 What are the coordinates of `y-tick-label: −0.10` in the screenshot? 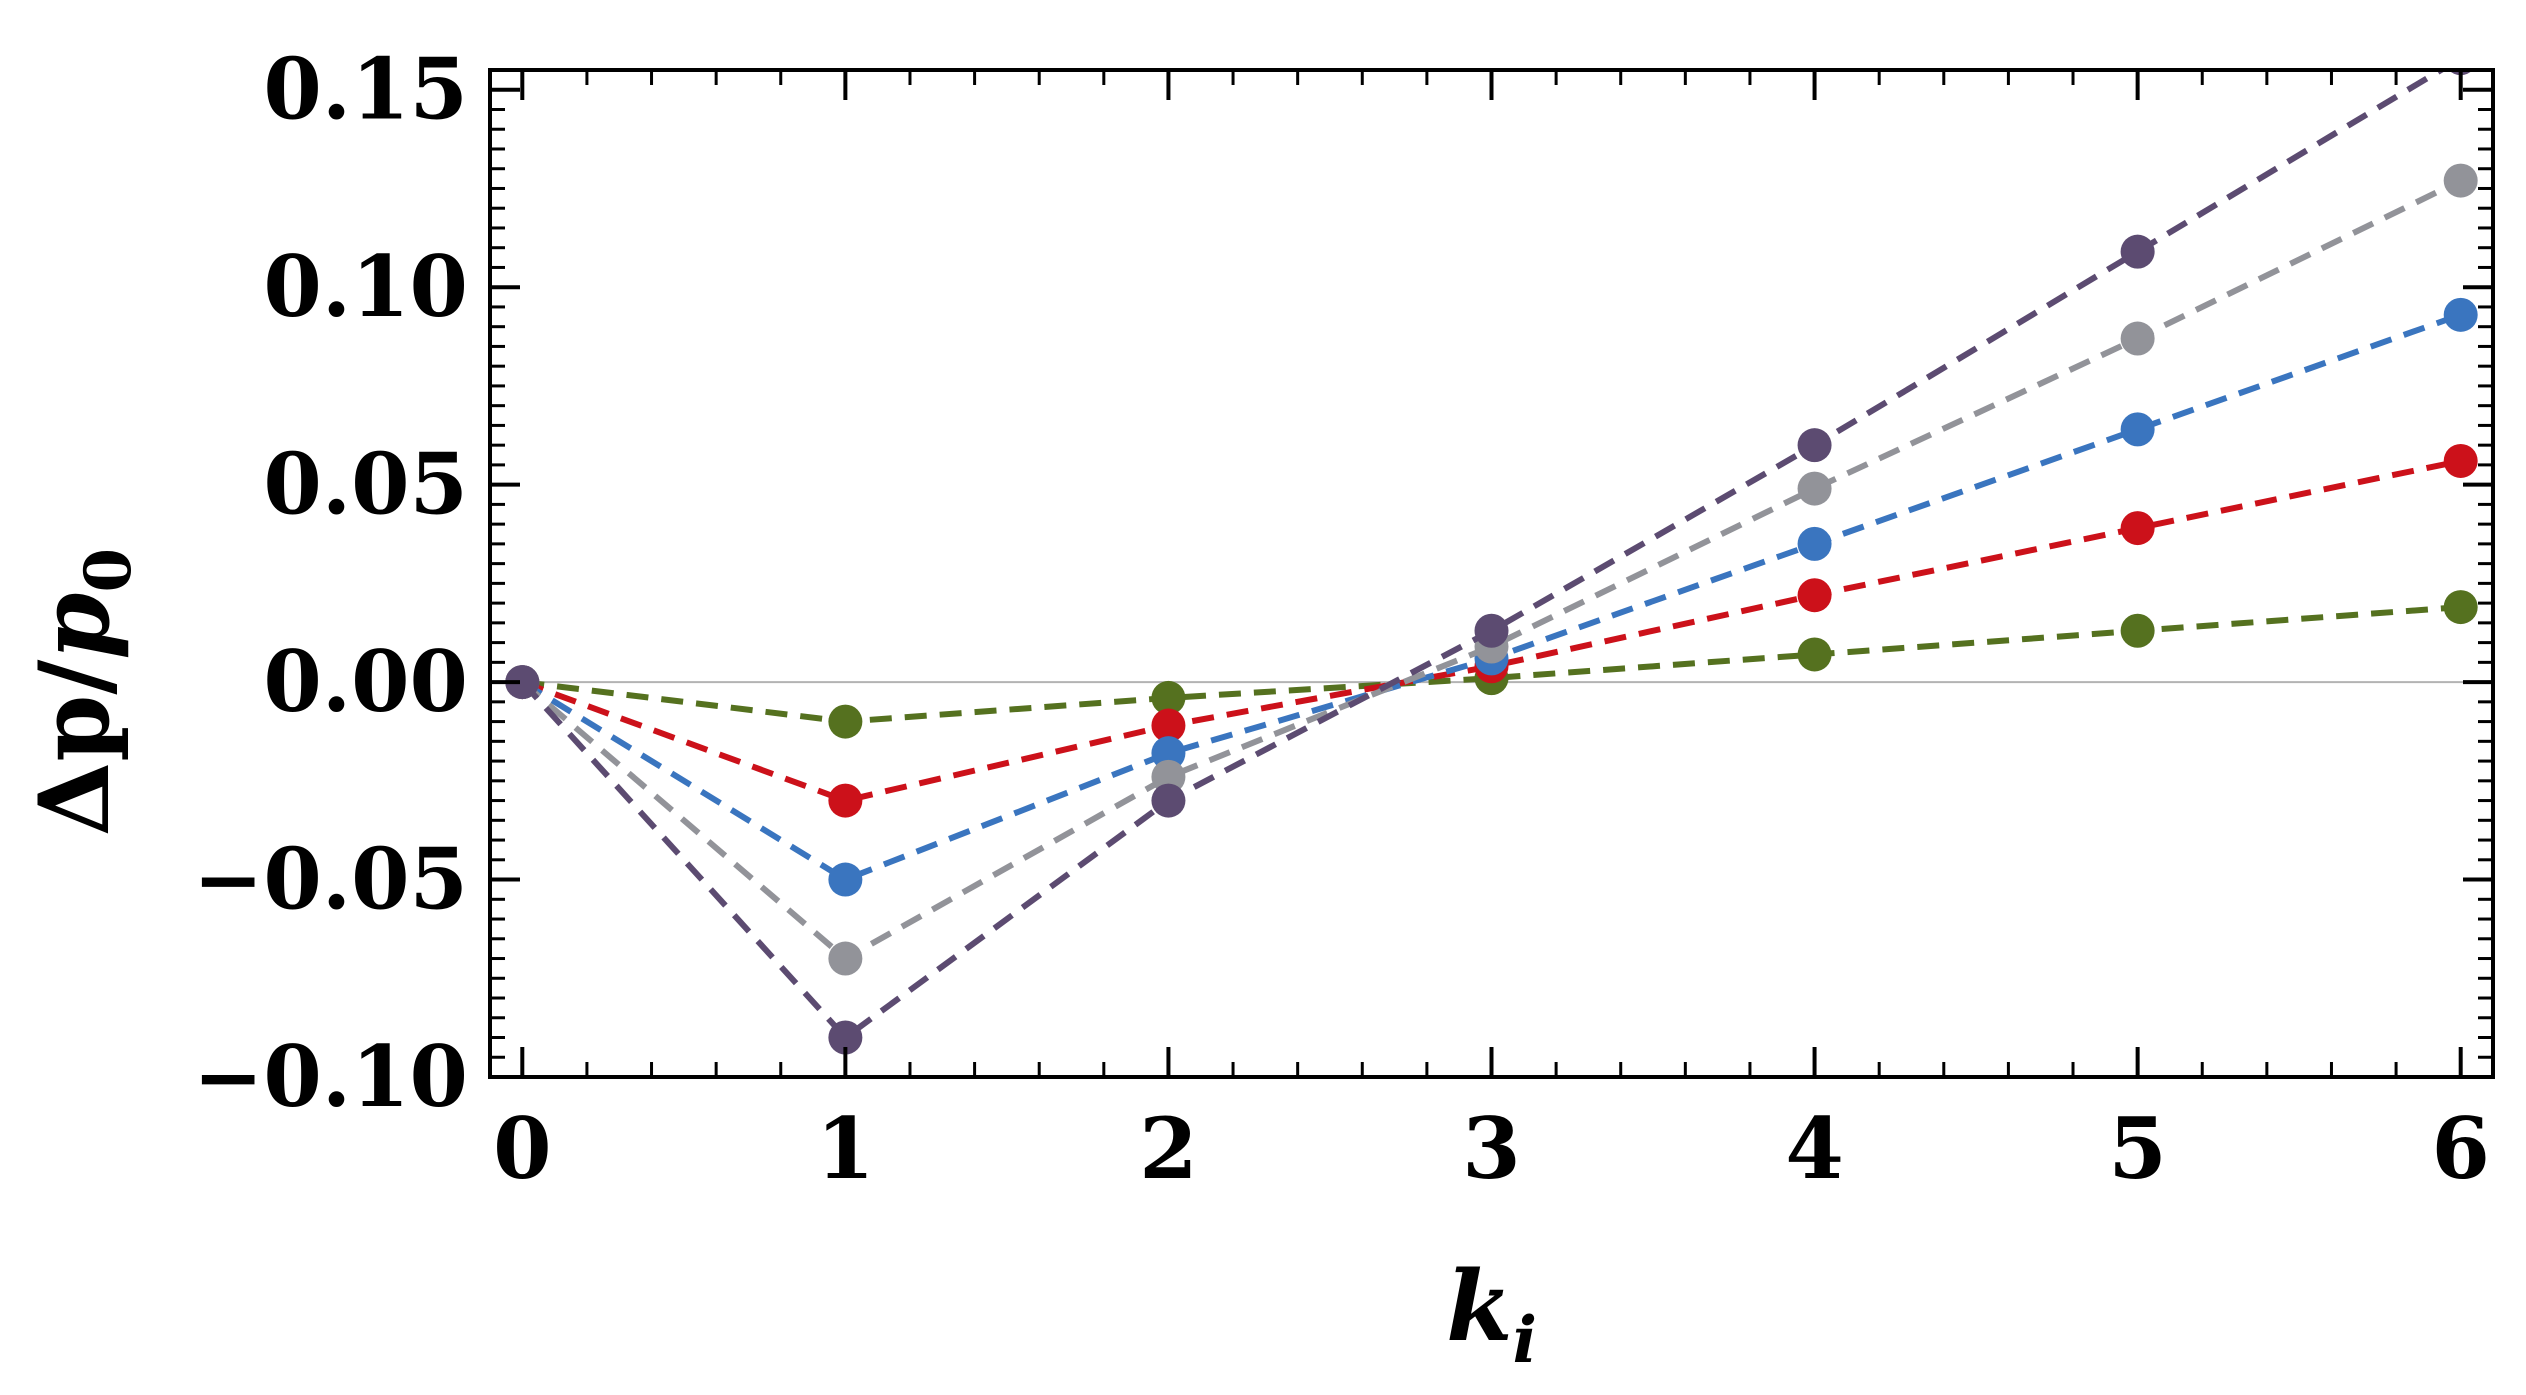 It's located at (330, 1076).